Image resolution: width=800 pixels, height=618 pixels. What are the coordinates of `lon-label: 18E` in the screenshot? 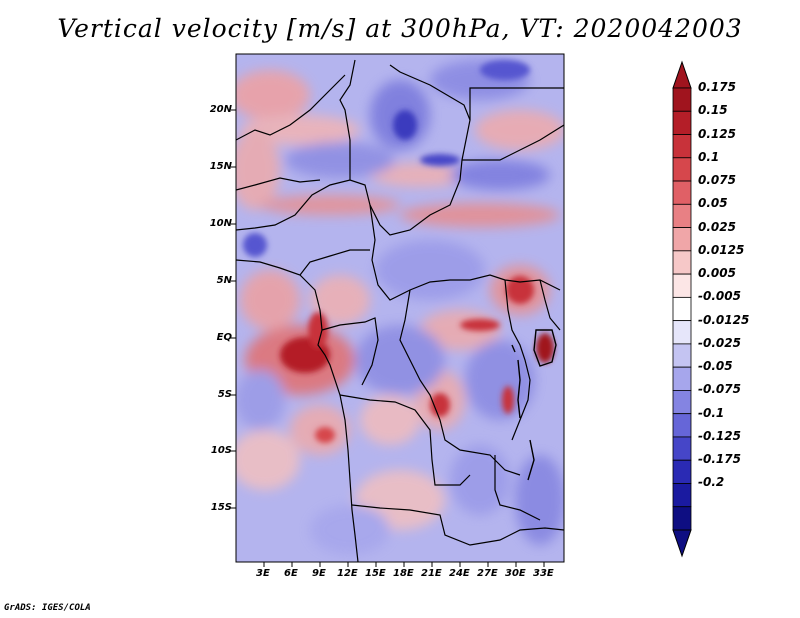 It's located at (403, 573).